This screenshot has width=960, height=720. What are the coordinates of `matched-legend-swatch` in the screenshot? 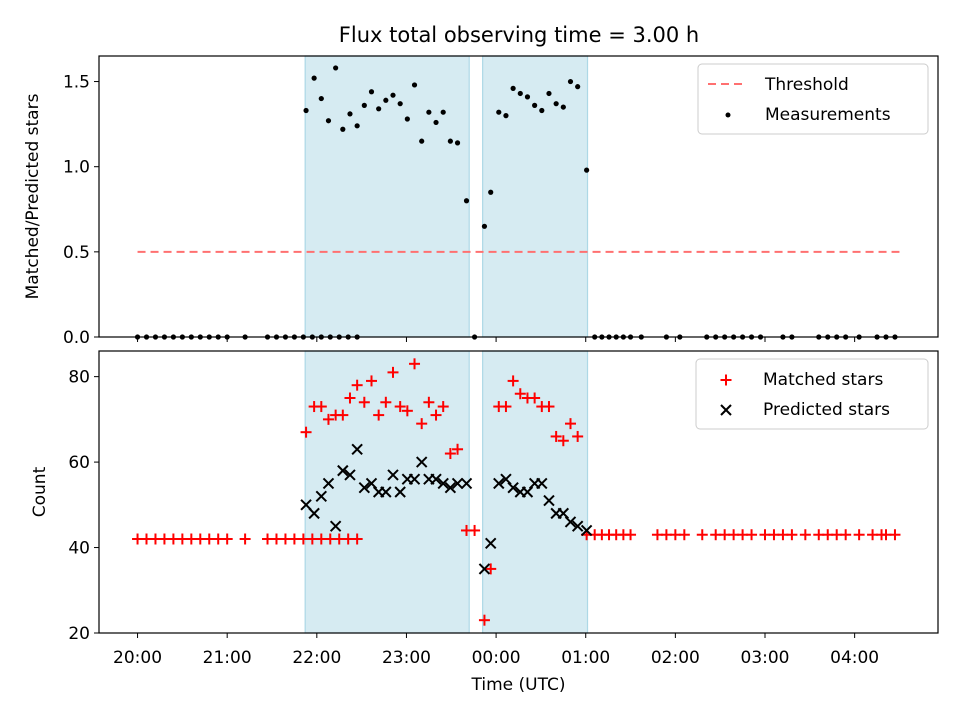 It's located at (726, 380).